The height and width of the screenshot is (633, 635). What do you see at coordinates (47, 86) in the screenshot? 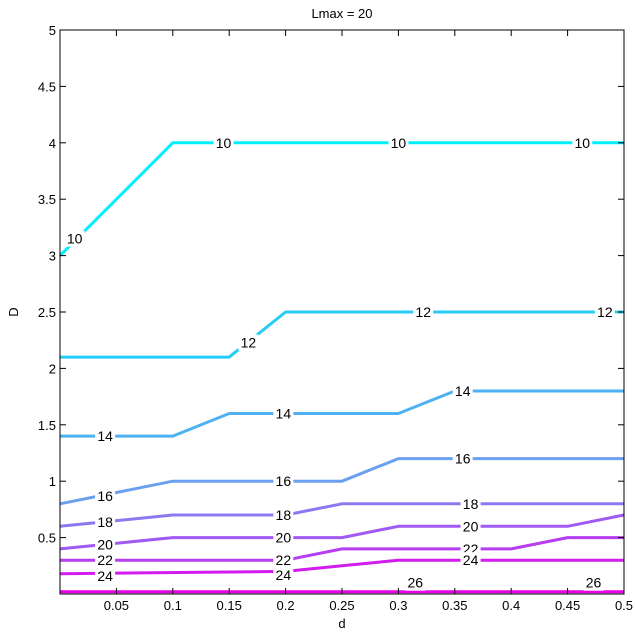
I see `y-tick-label: 4.5` at bounding box center [47, 86].